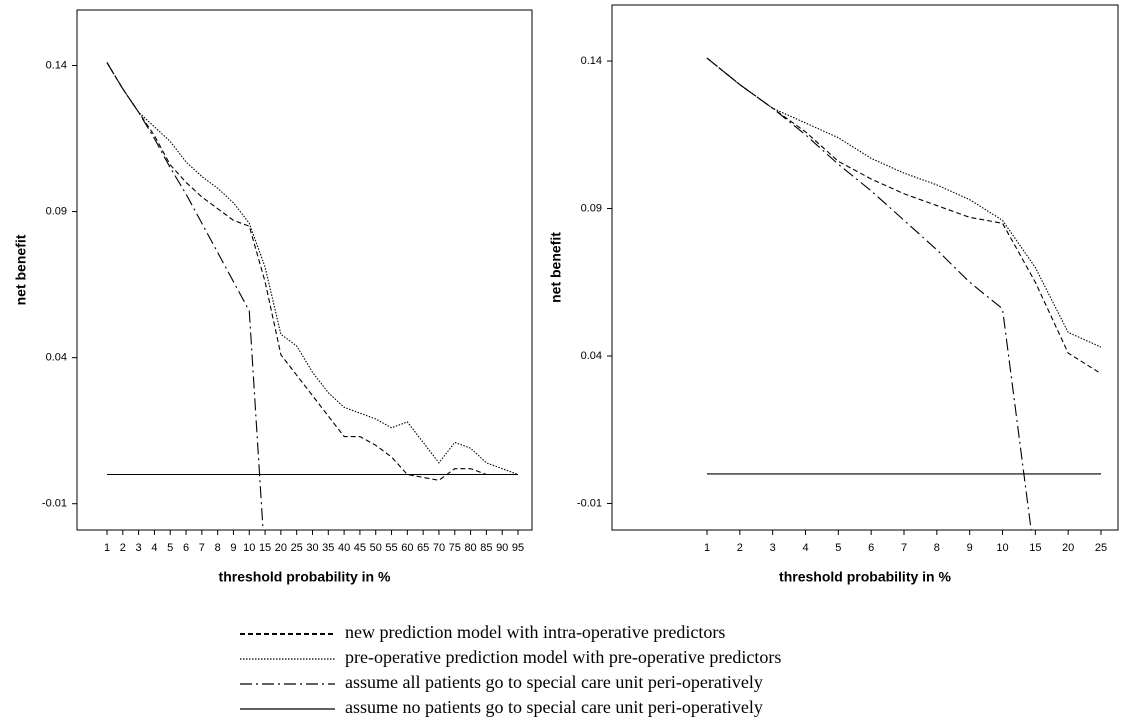 This screenshot has height=728, width=1137. What do you see at coordinates (518, 548) in the screenshot?
I see `x-tick-label: 95` at bounding box center [518, 548].